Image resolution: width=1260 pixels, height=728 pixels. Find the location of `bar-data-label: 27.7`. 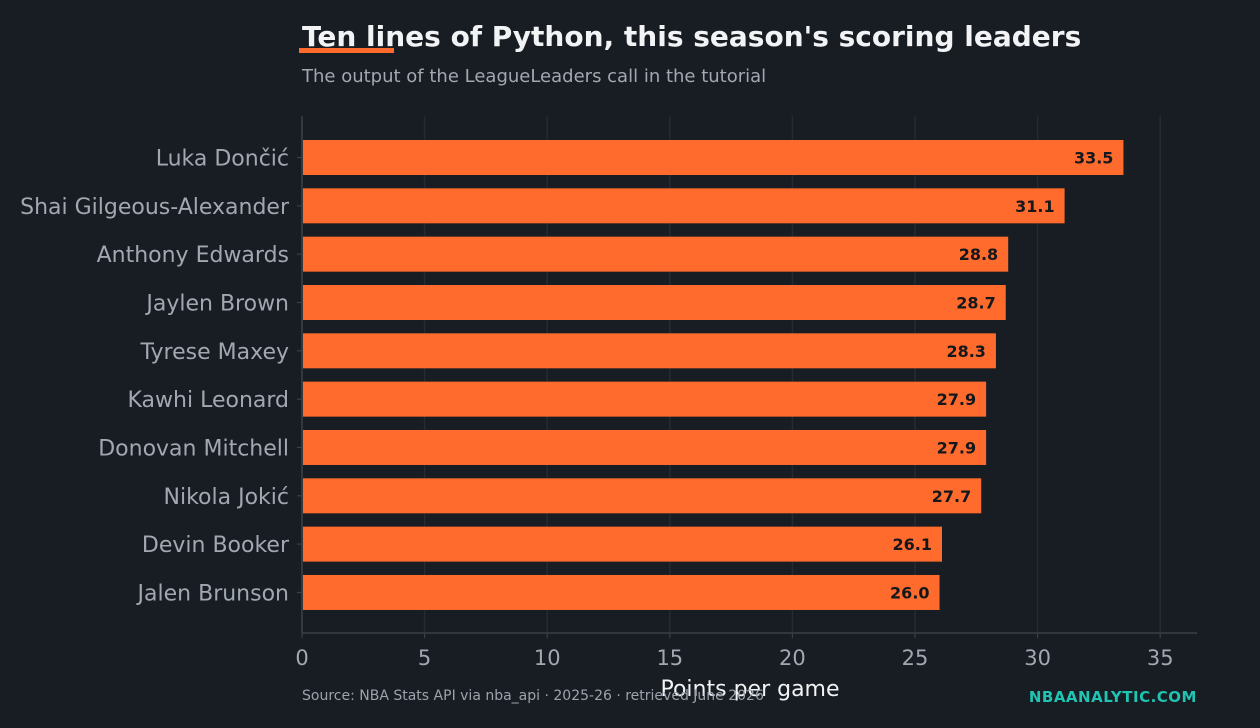

bar-data-label: 27.7 is located at coordinates (951, 496).